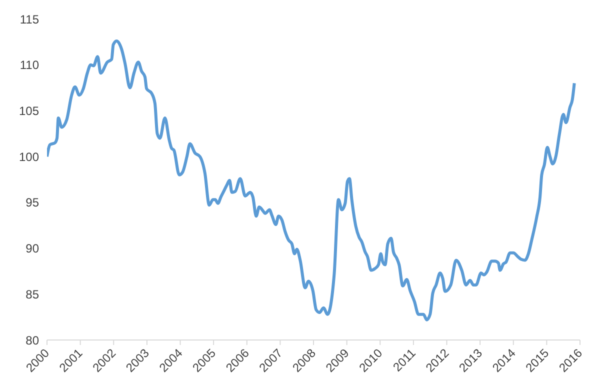 The width and height of the screenshot is (597, 382). Describe the element at coordinates (29, 111) in the screenshot. I see `y-tick-label: 105` at that location.